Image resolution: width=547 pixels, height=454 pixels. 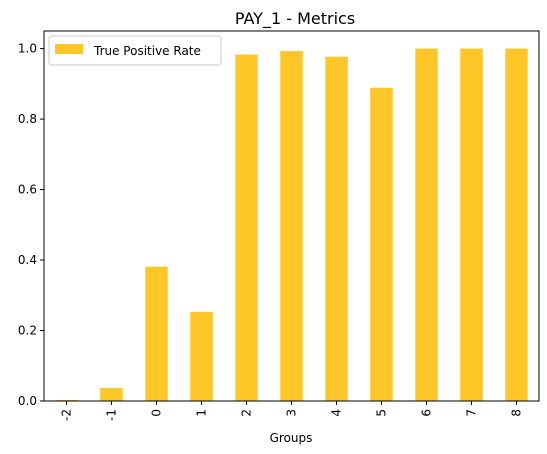 I want to click on legend-frame, so click(x=135, y=50).